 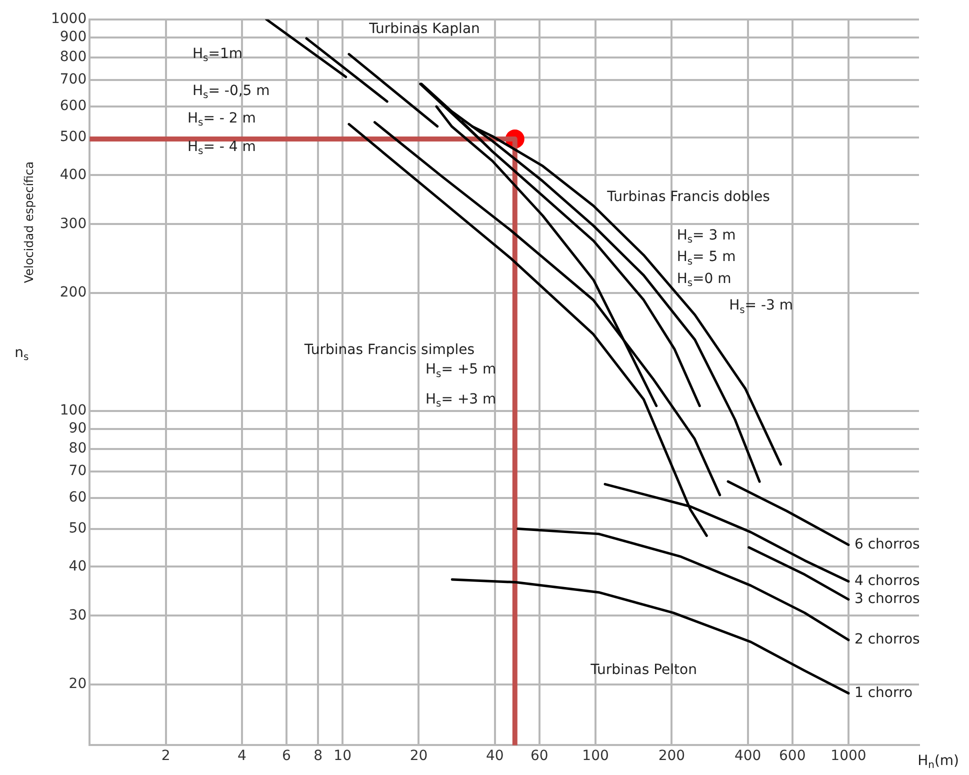 What do you see at coordinates (887, 599) in the screenshot?
I see `series-label: 3 chorros` at bounding box center [887, 599].